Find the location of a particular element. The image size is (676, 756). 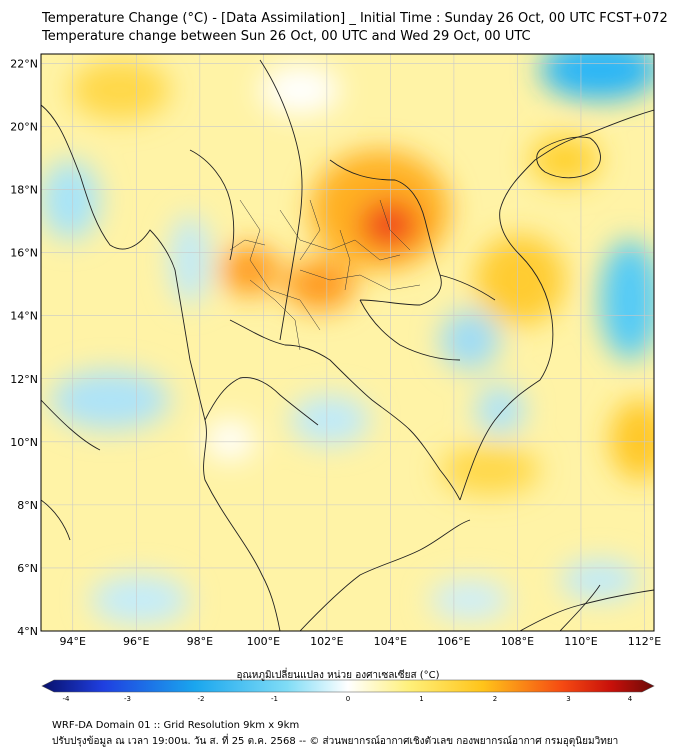

lat-tick-label: 6°N is located at coordinates (27, 568).